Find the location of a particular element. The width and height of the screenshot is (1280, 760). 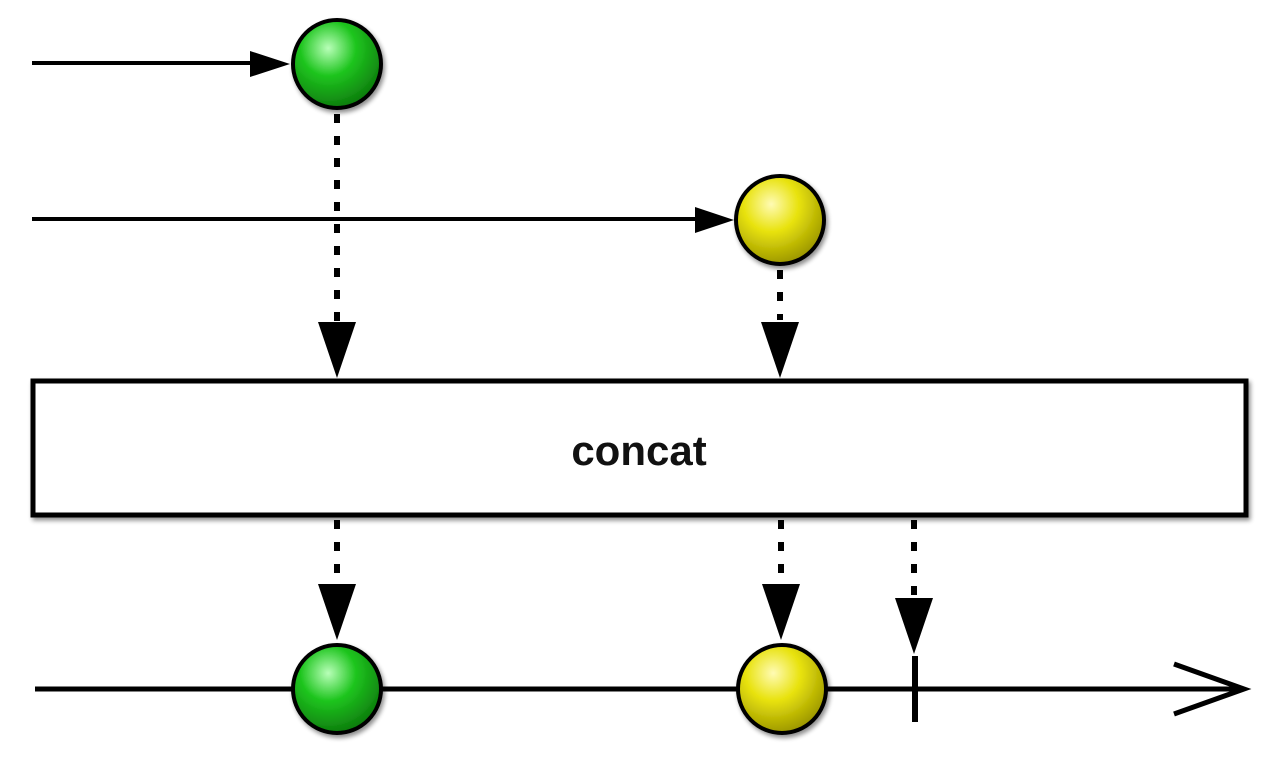

output-yellow-marble is located at coordinates (782, 689).